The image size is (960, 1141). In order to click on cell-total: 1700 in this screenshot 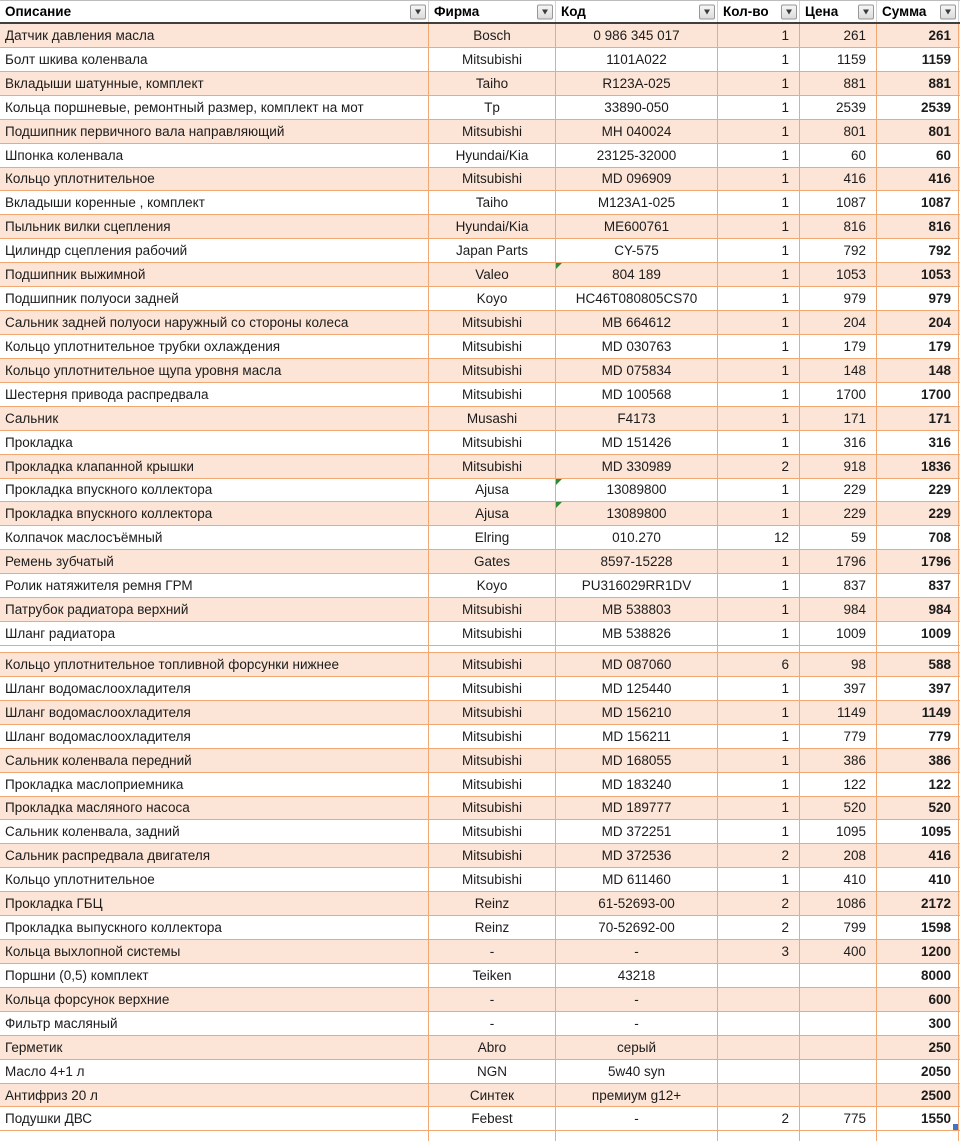, I will do `click(918, 394)`.